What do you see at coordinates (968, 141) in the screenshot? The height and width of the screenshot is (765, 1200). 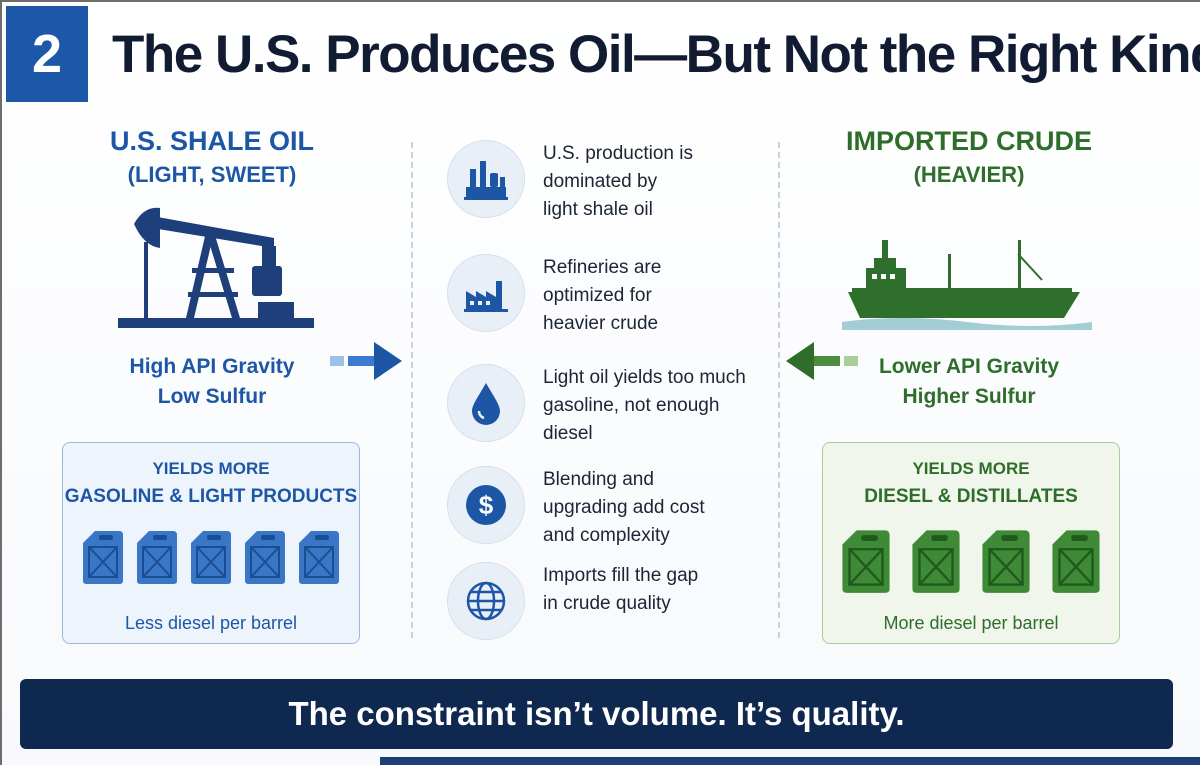 I see `right-heading: IMPORTED CRUDE` at bounding box center [968, 141].